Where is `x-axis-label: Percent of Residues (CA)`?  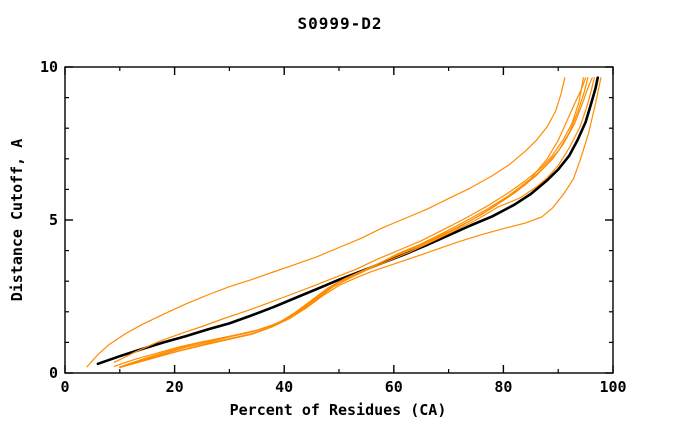
x-axis-label: Percent of Residues (CA) is located at coordinates (338, 410).